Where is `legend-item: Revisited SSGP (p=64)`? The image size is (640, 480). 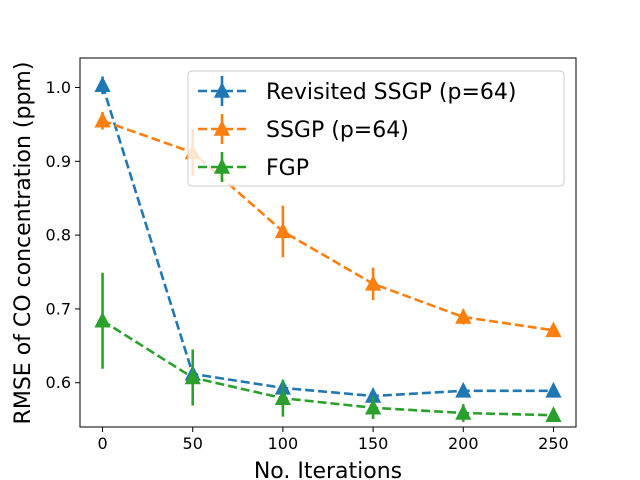
legend-item: Revisited SSGP (p=64) is located at coordinates (357, 91).